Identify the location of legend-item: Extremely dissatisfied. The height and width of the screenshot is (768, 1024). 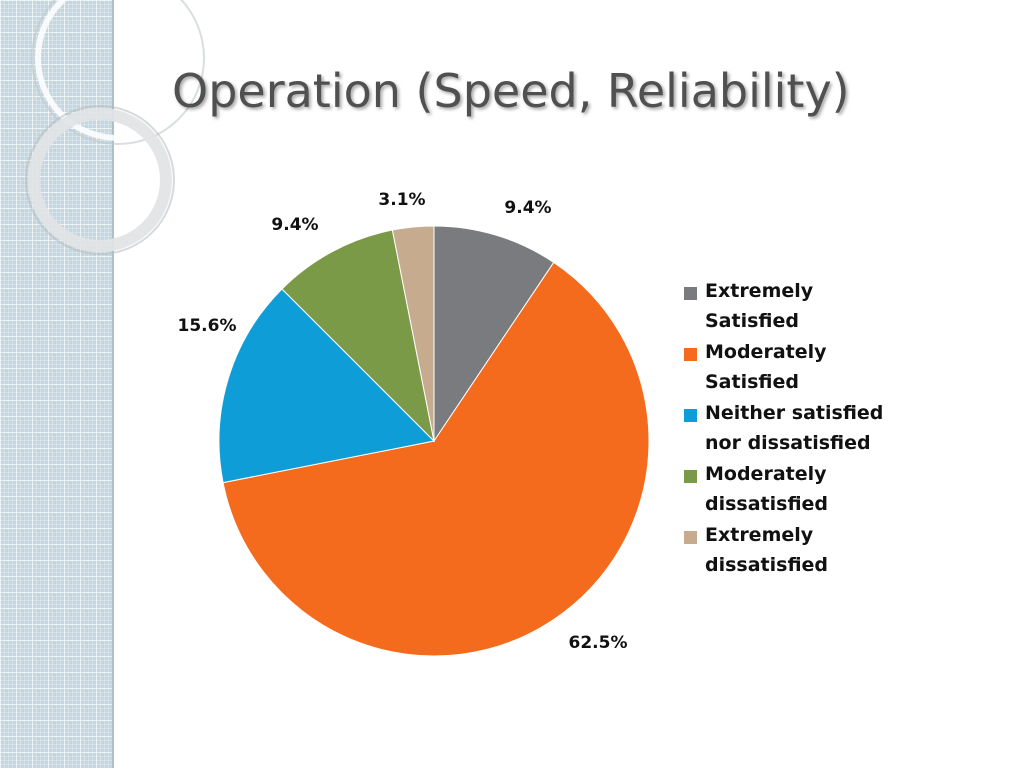
(809, 552).